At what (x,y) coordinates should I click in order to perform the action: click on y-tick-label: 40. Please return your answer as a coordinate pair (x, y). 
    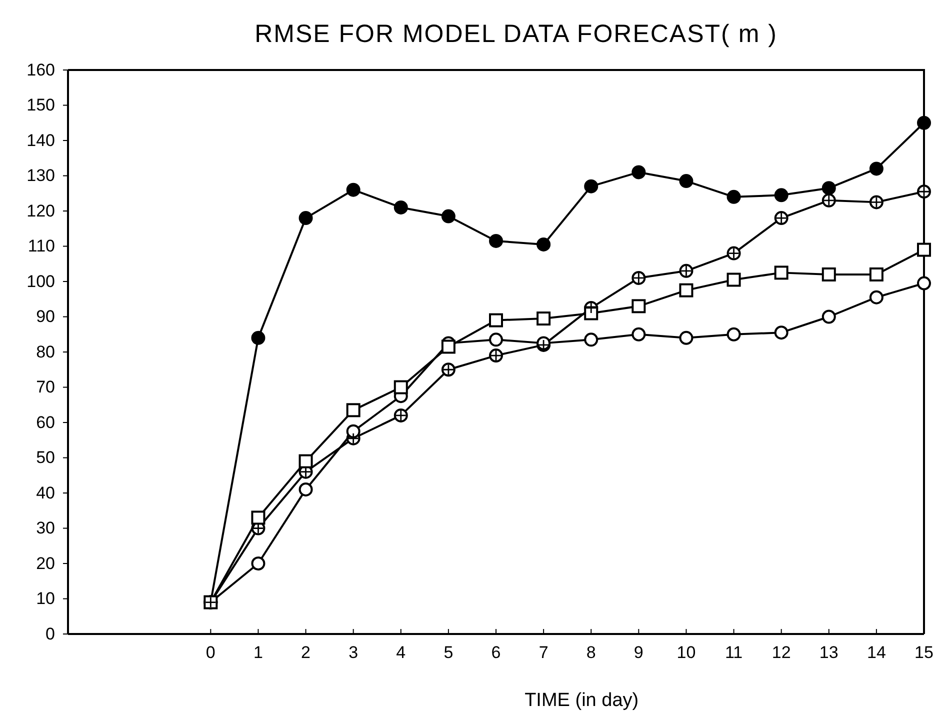
    Looking at the image, I should click on (45, 492).